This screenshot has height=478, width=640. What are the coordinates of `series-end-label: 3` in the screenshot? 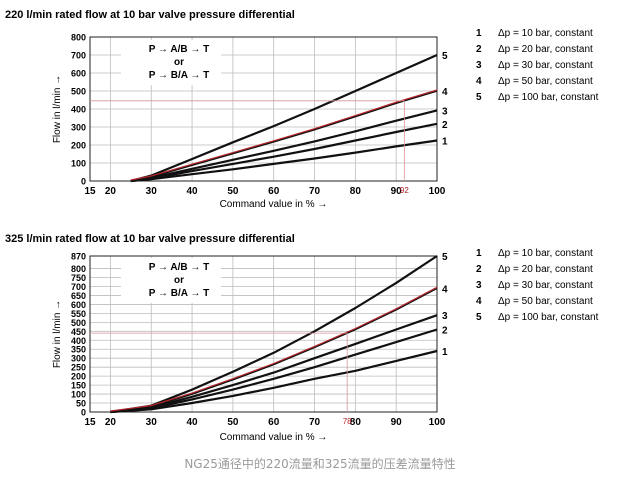 It's located at (445, 316).